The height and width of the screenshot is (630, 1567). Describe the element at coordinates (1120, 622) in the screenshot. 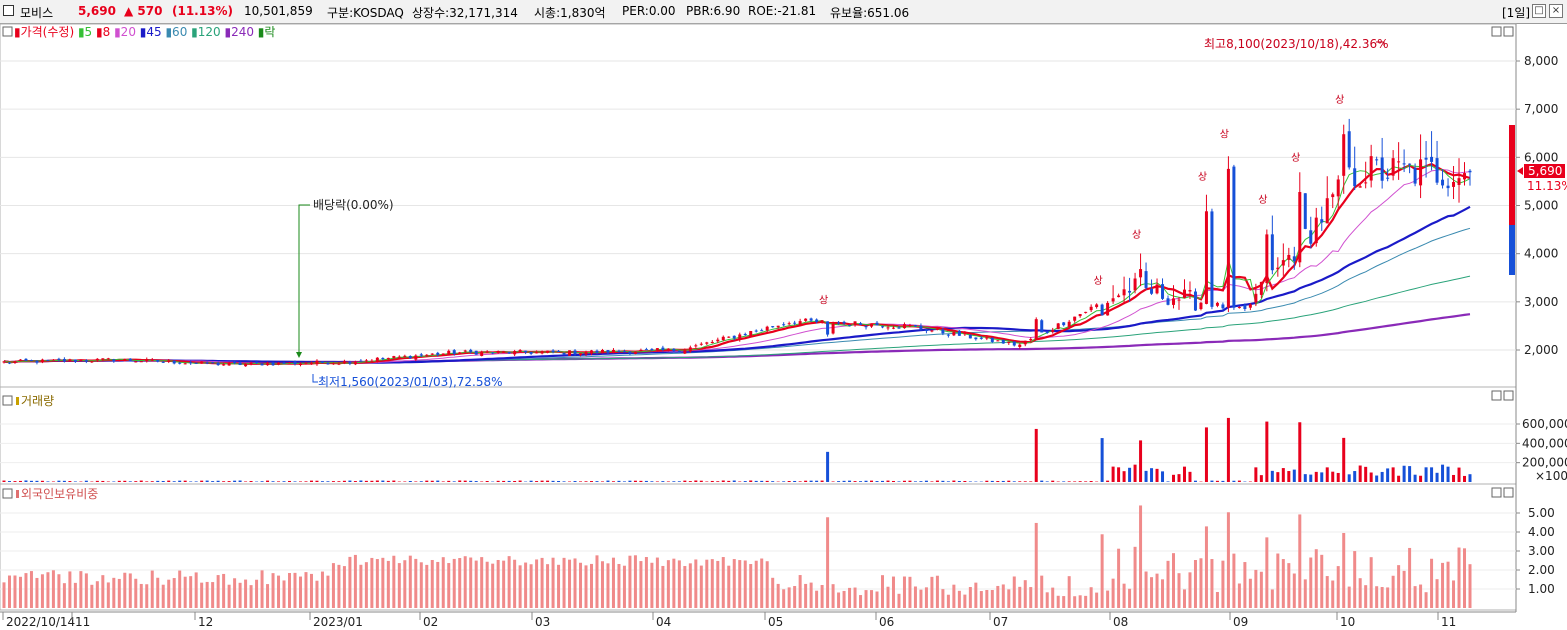

I see `x-tick-label: 08` at that location.